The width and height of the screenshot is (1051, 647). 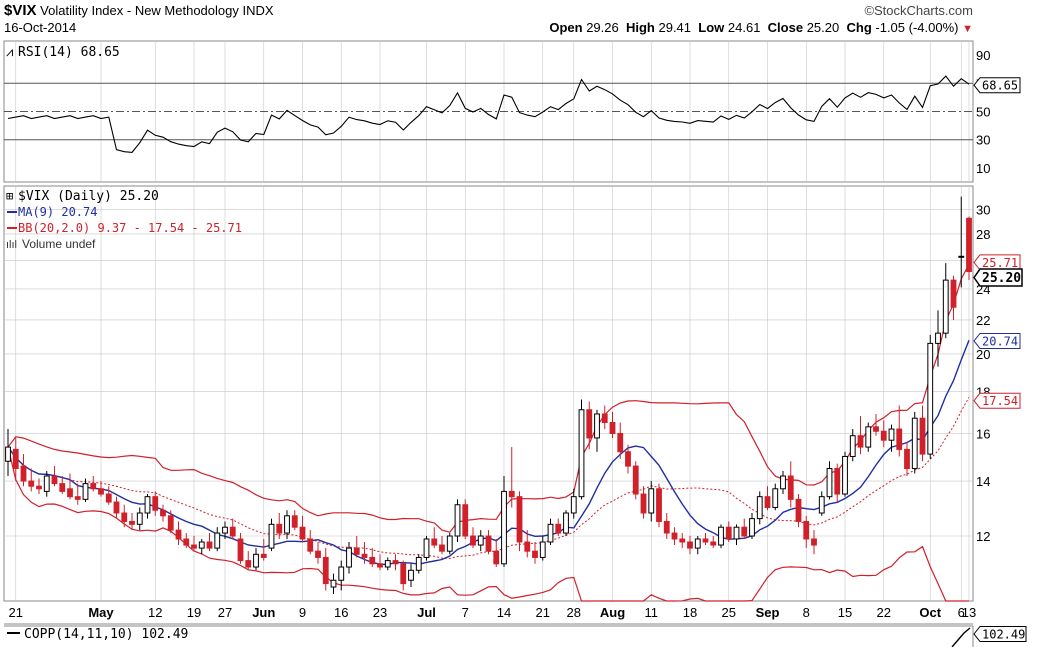 What do you see at coordinates (504, 612) in the screenshot?
I see `x-tick-label: 14` at bounding box center [504, 612].